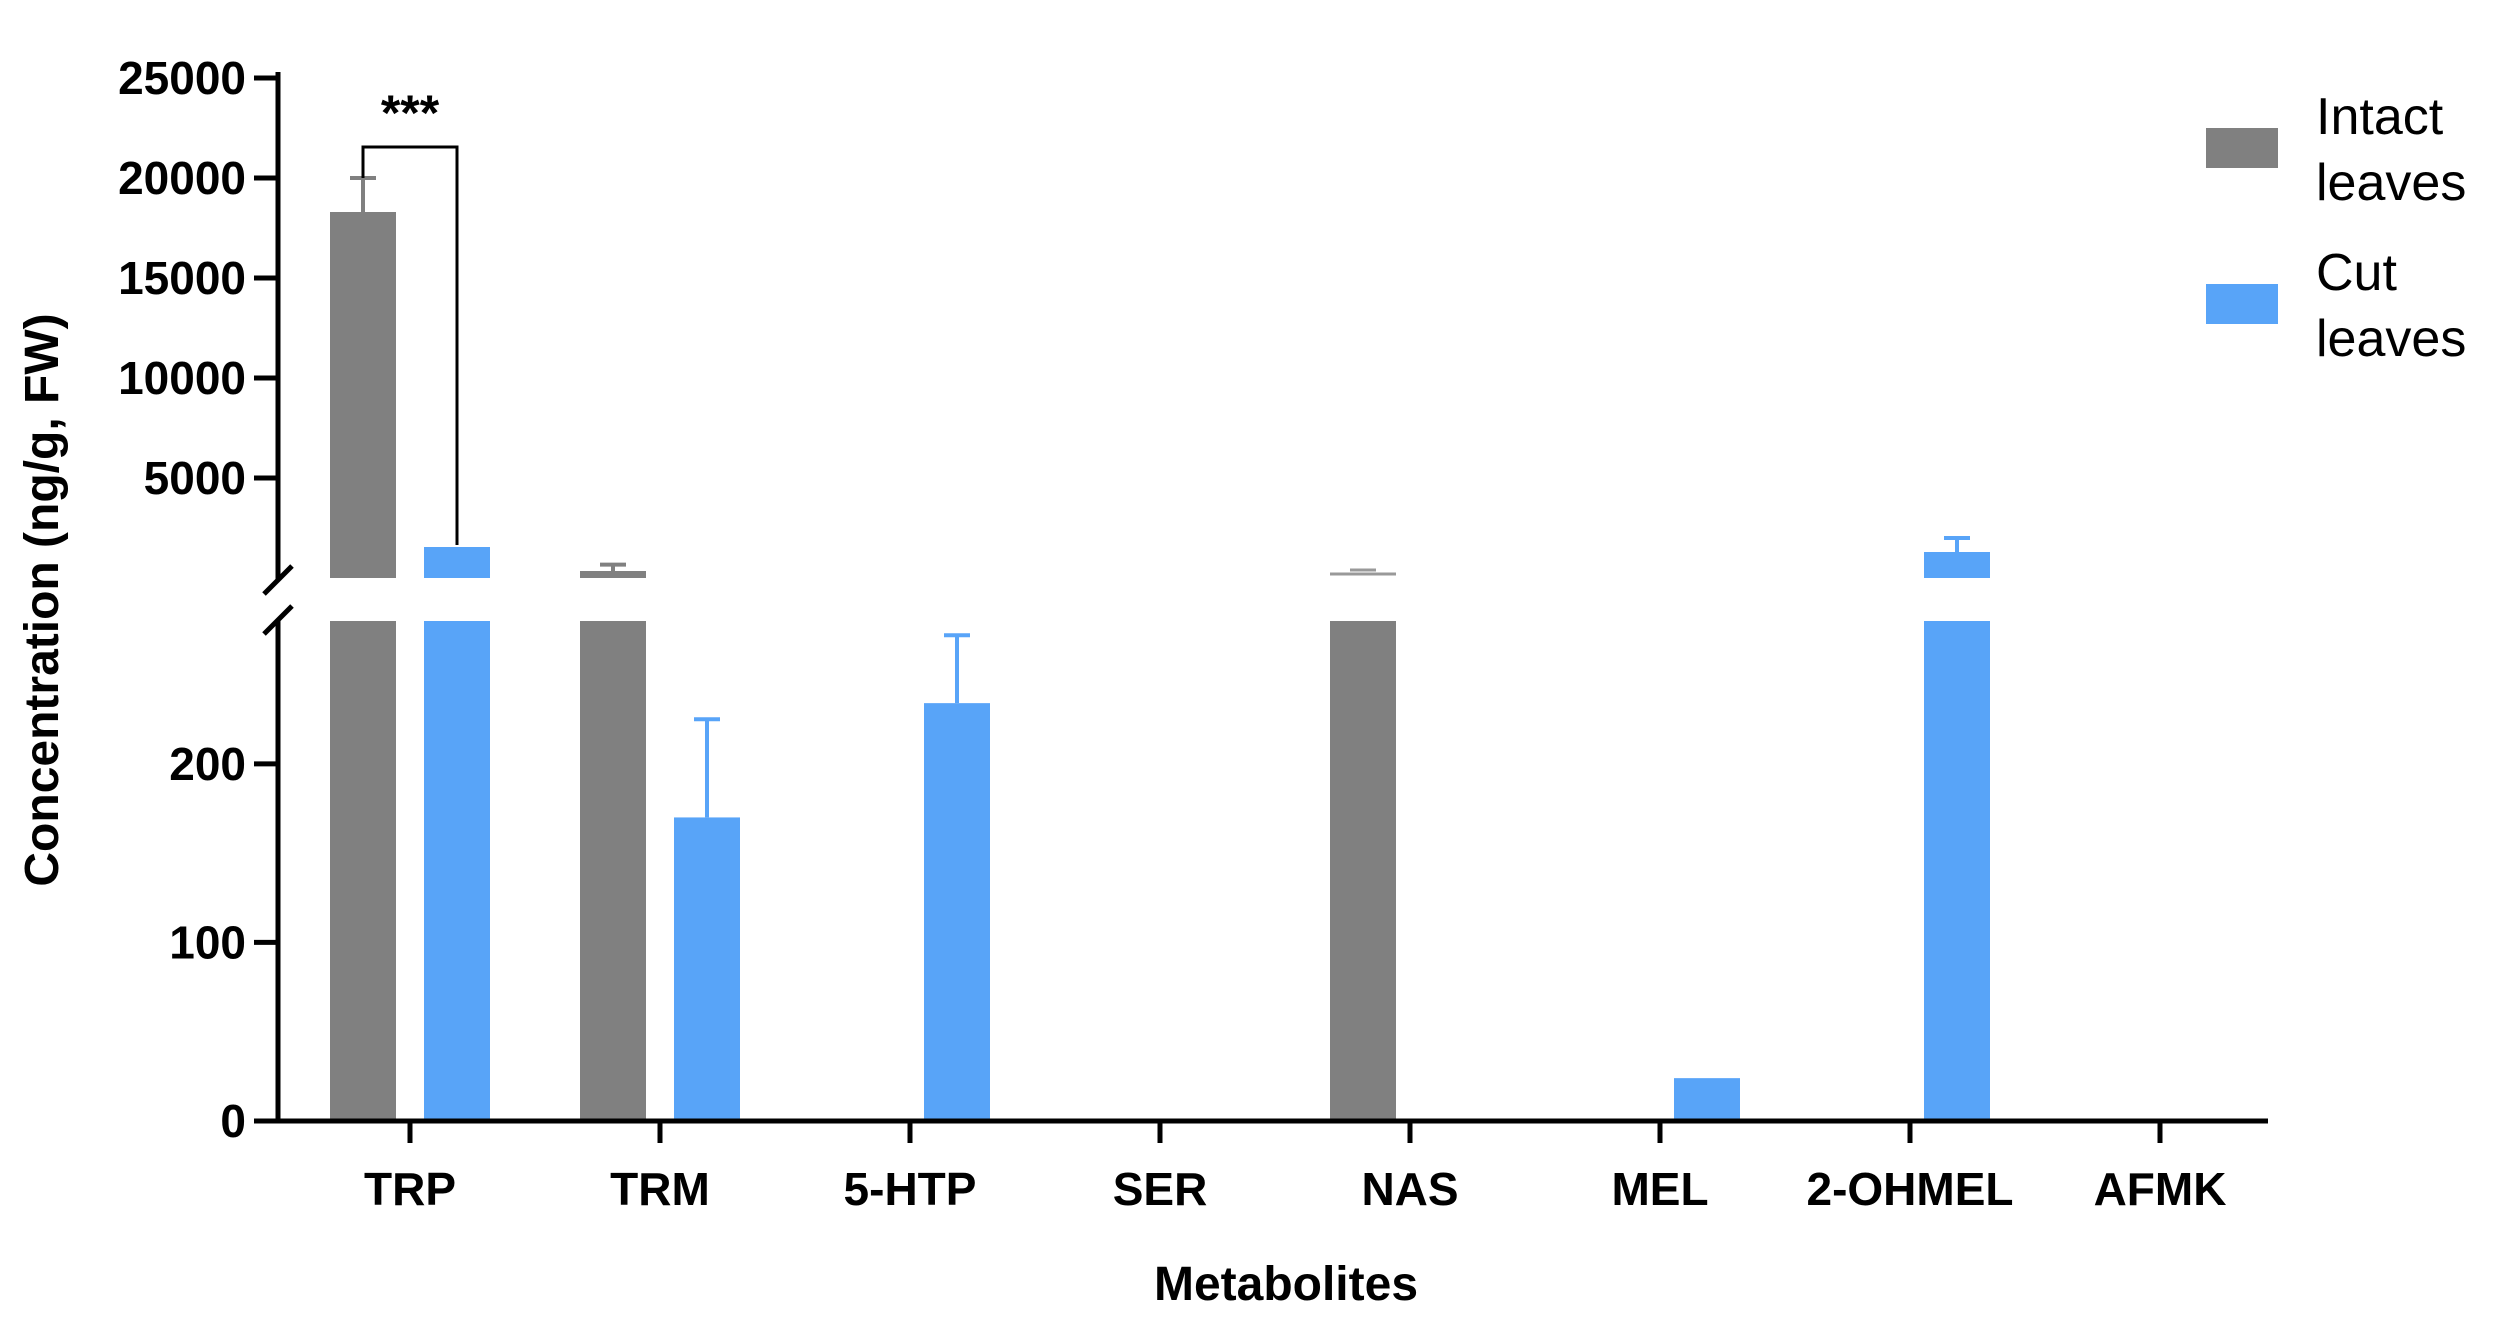  Describe the element at coordinates (457, 871) in the screenshot. I see `bar-trp-cut-leaves-lower` at that location.